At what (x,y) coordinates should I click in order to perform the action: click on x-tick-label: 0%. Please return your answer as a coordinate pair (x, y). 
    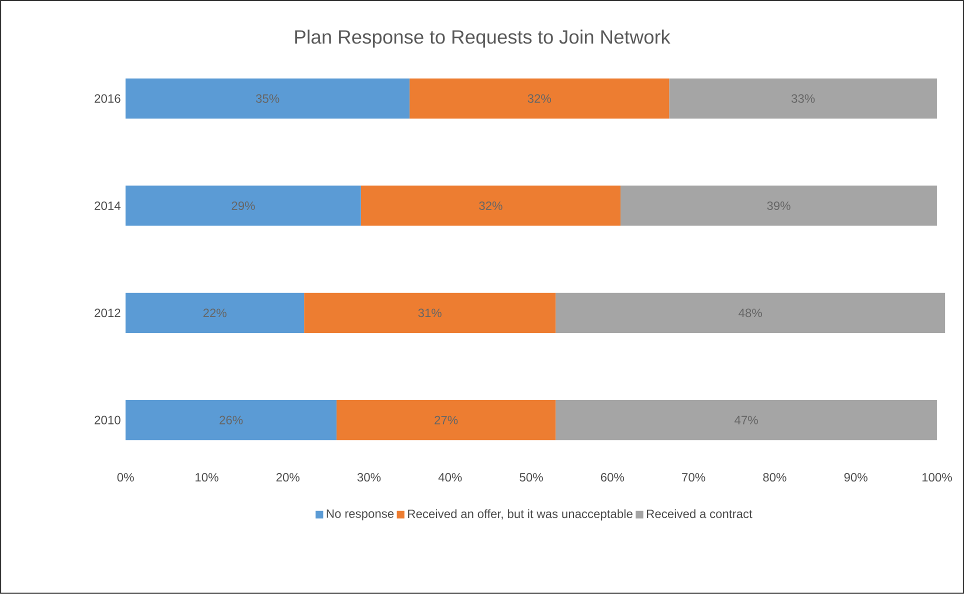
    Looking at the image, I should click on (125, 477).